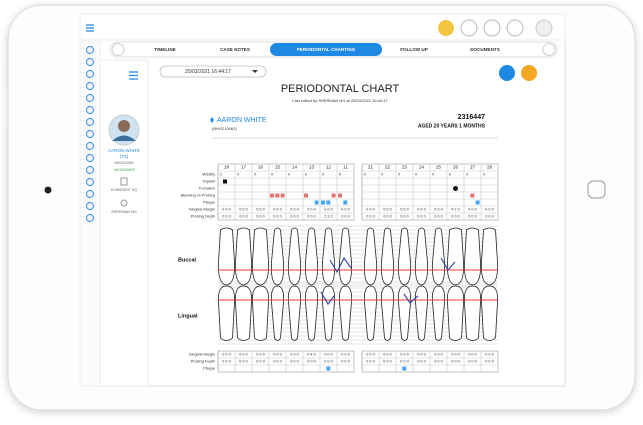 This screenshot has height=425, width=643. Describe the element at coordinates (123, 163) in the screenshot. I see `patient-id: BHG210062` at that location.